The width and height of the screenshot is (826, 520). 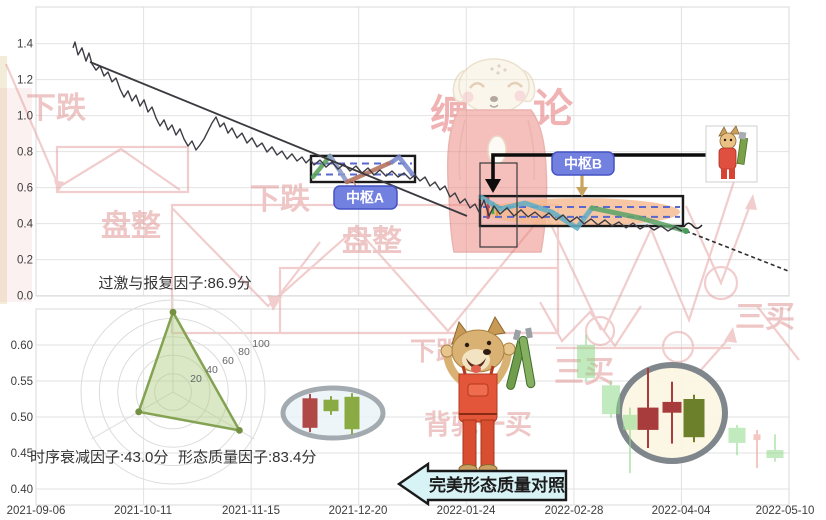 I want to click on wm-arrowhead-down, so click(x=59, y=186).